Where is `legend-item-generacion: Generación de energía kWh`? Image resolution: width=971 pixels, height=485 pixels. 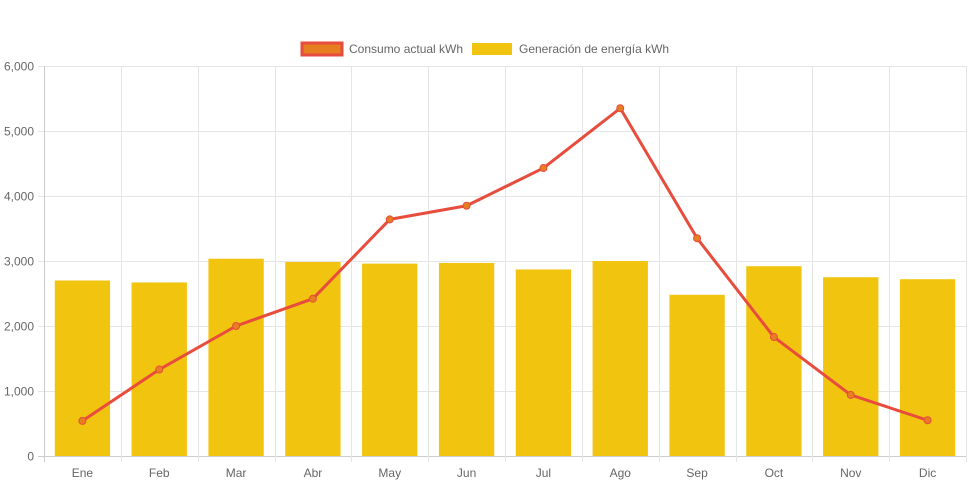
legend-item-generacion: Generación de energía kWh is located at coordinates (570, 49).